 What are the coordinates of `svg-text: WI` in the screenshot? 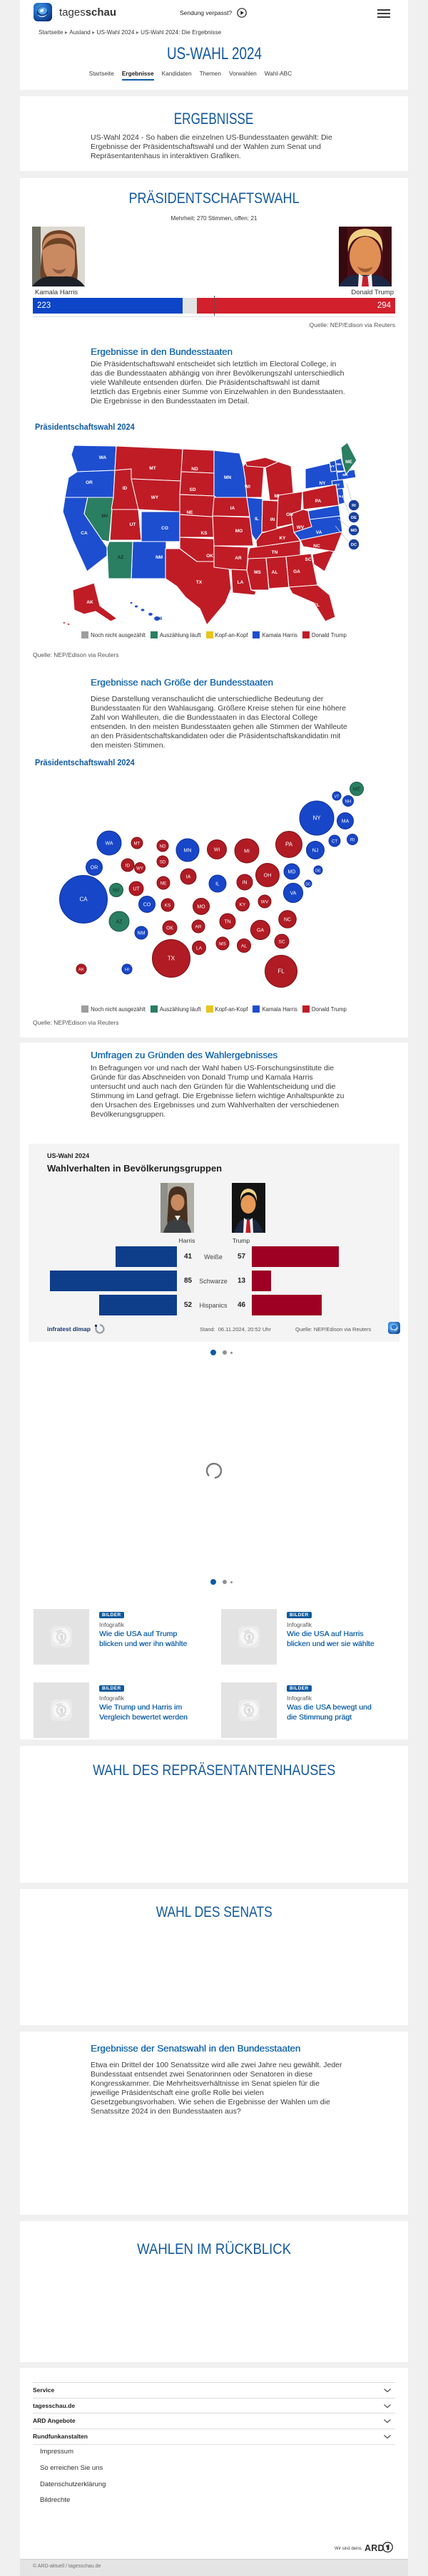 It's located at (247, 488).